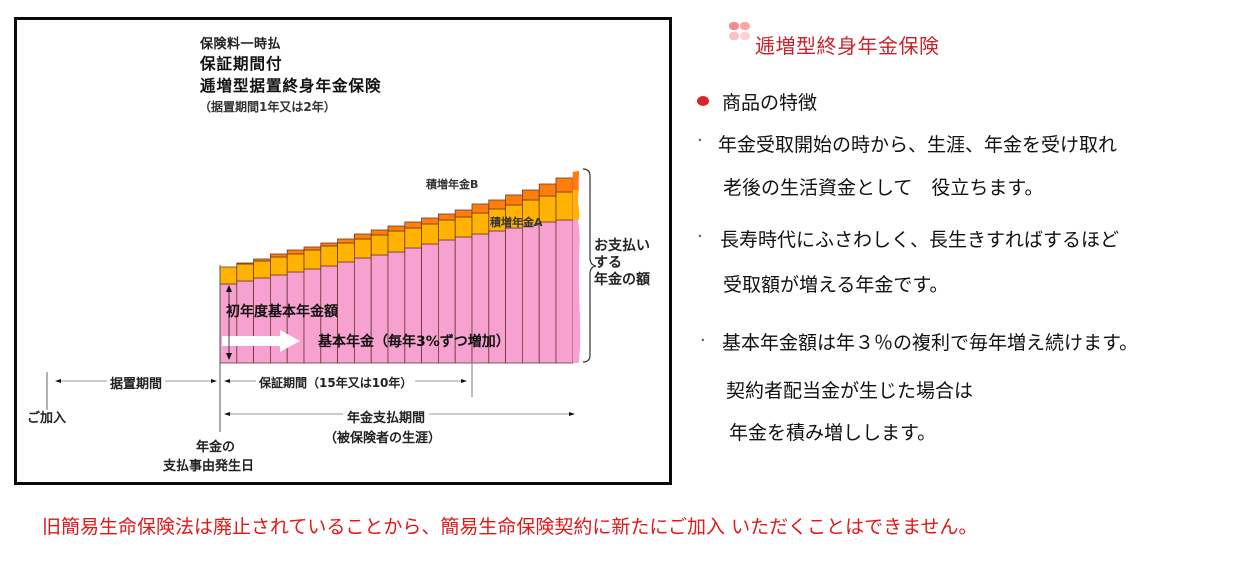  Describe the element at coordinates (850, 391) in the screenshot. I see `feature-3-line2: 契約者配当金が生じた場合は` at that location.